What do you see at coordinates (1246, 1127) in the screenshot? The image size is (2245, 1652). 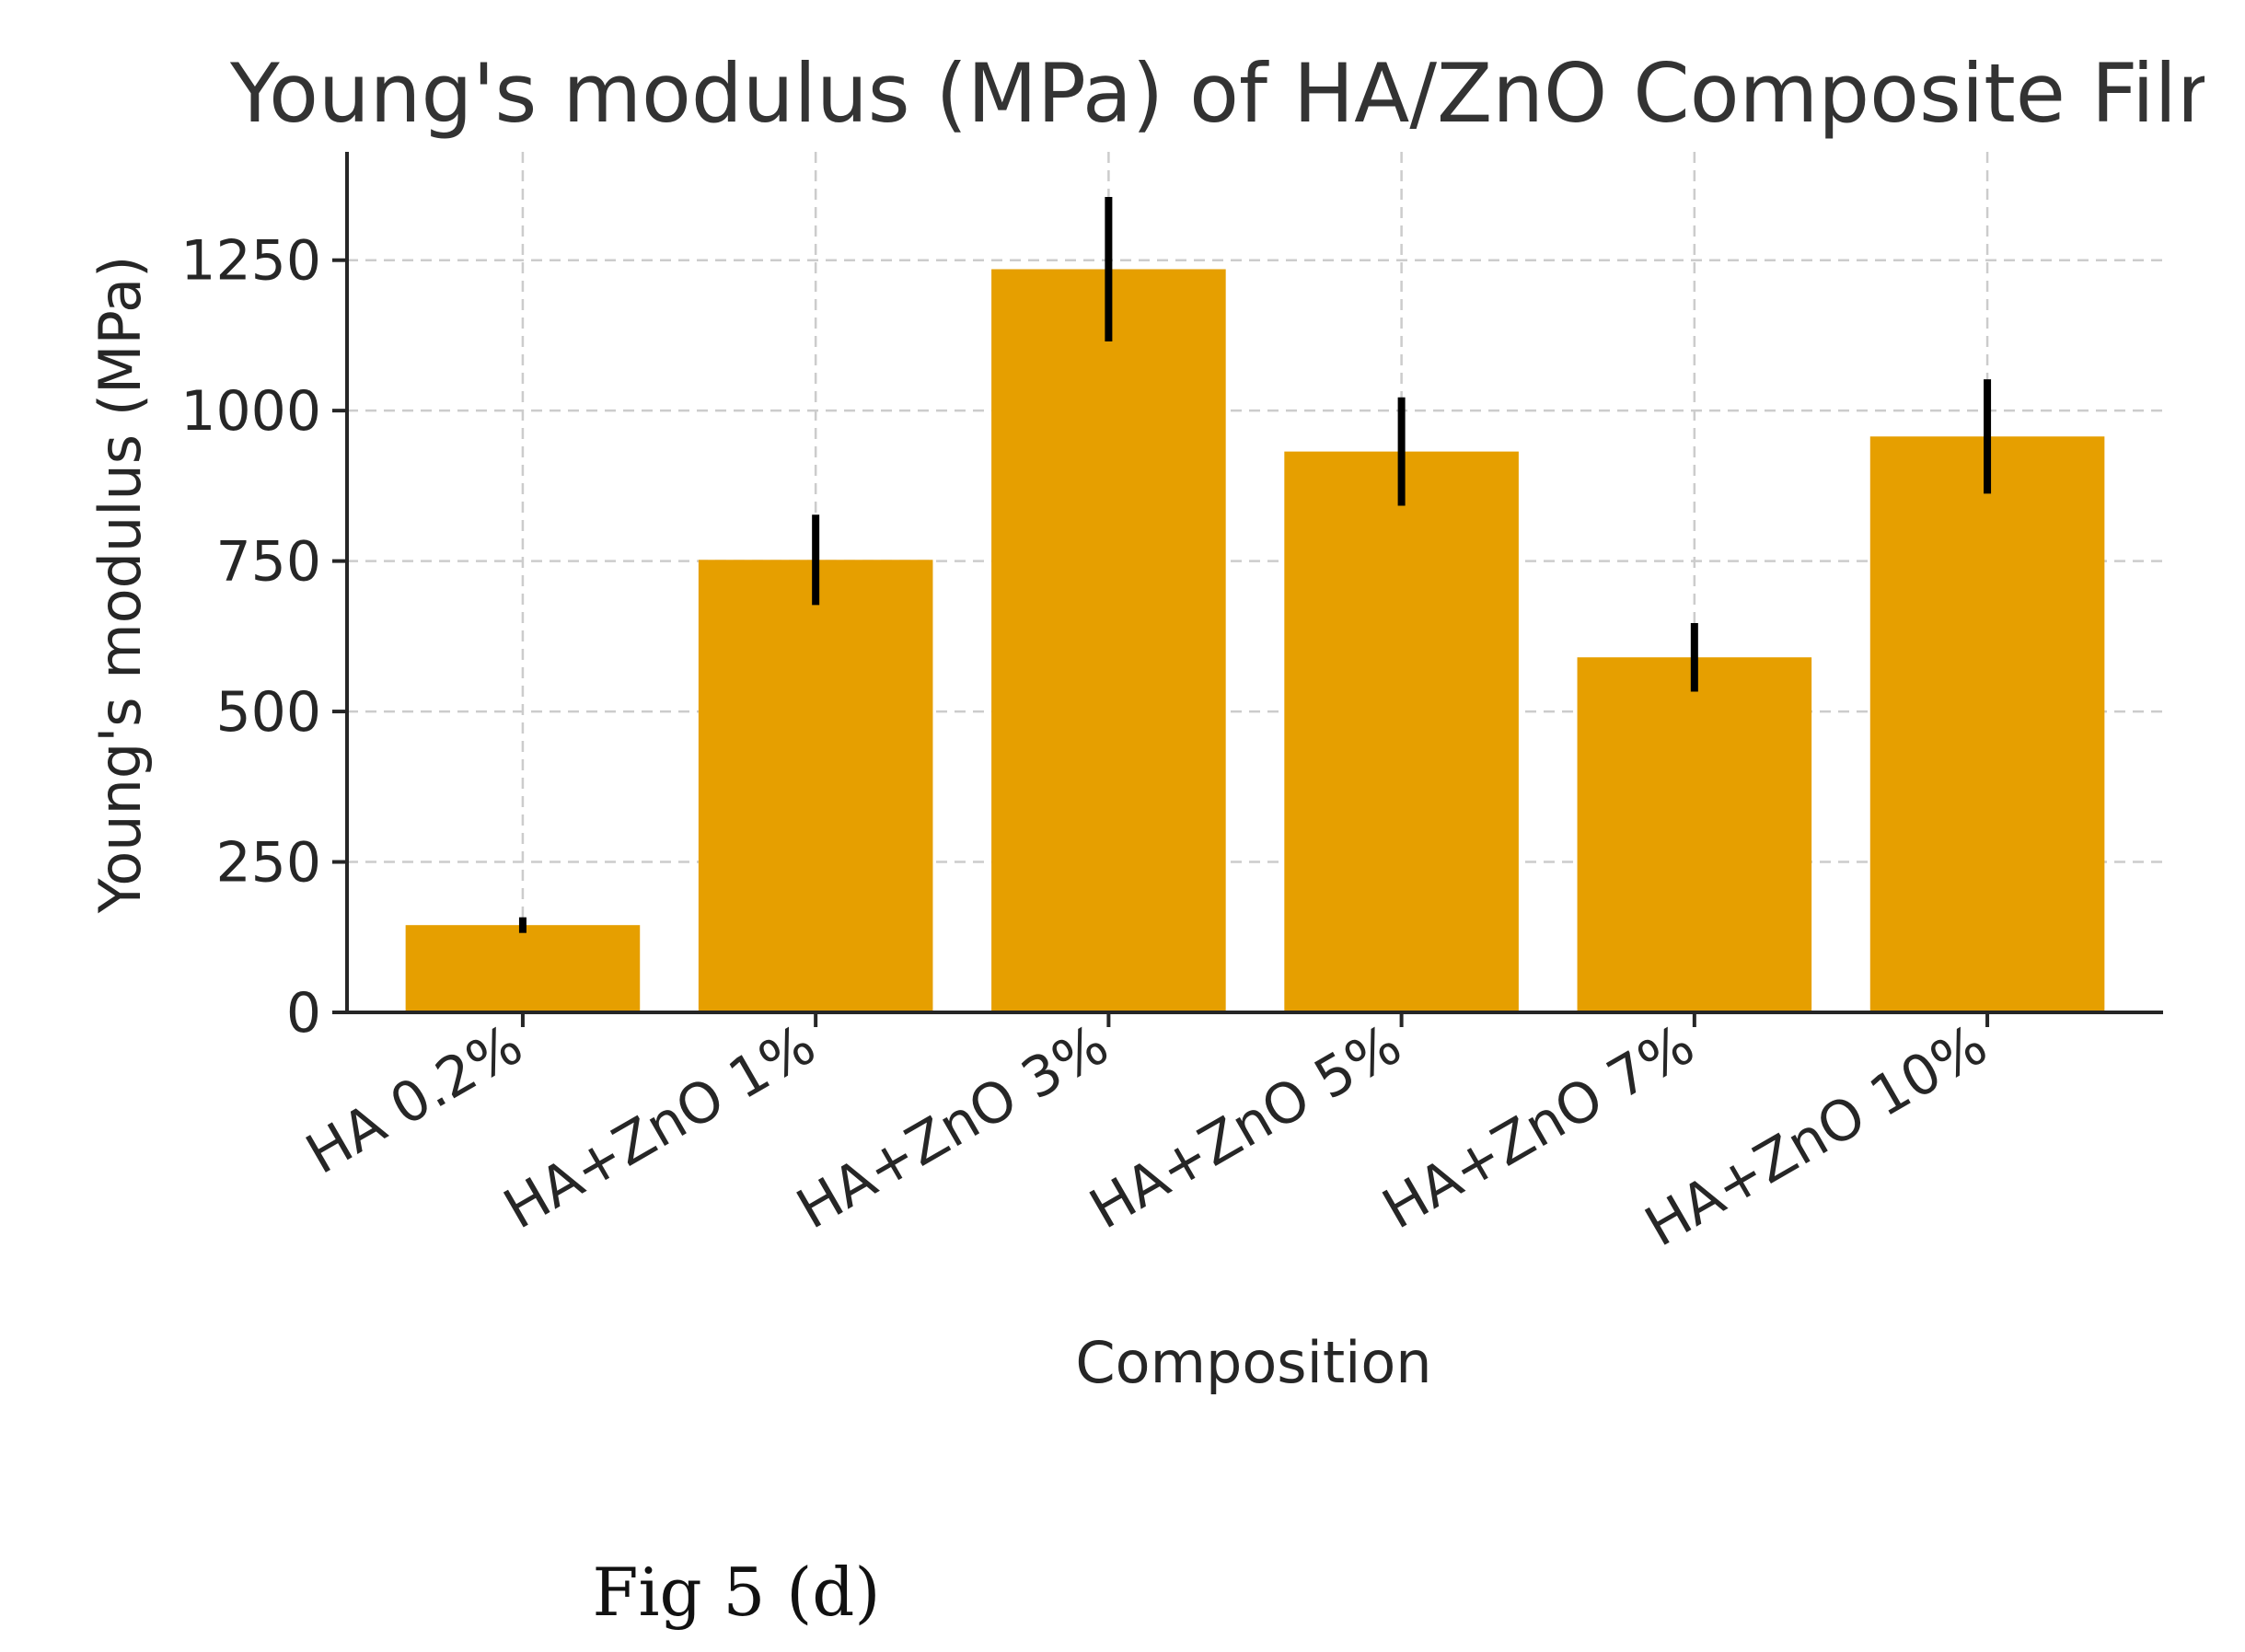 I see `x-tick-label: HA+ZnO 5%` at bounding box center [1246, 1127].